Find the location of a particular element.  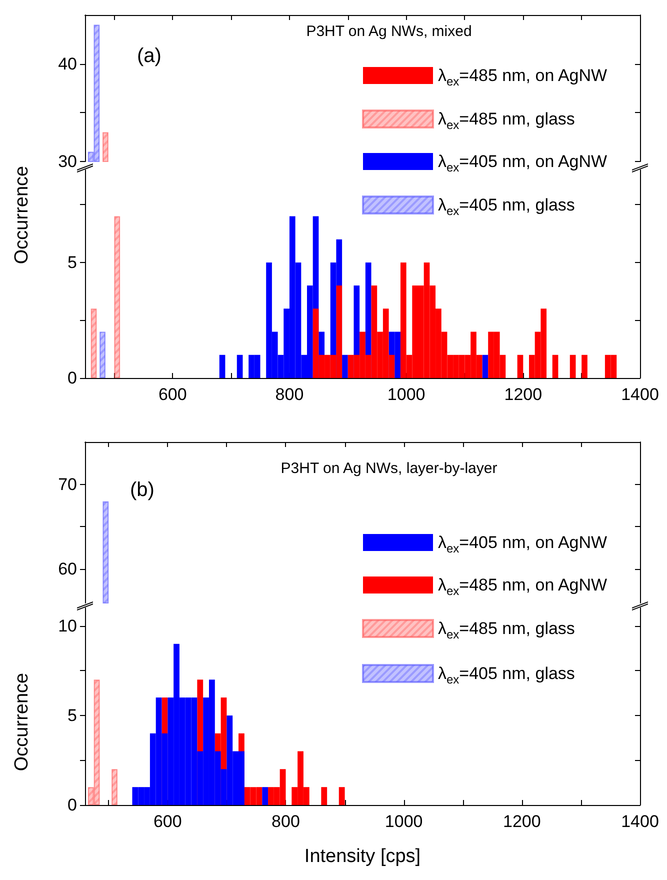

x-axis-title: Intensity [cps] is located at coordinates (362, 856).